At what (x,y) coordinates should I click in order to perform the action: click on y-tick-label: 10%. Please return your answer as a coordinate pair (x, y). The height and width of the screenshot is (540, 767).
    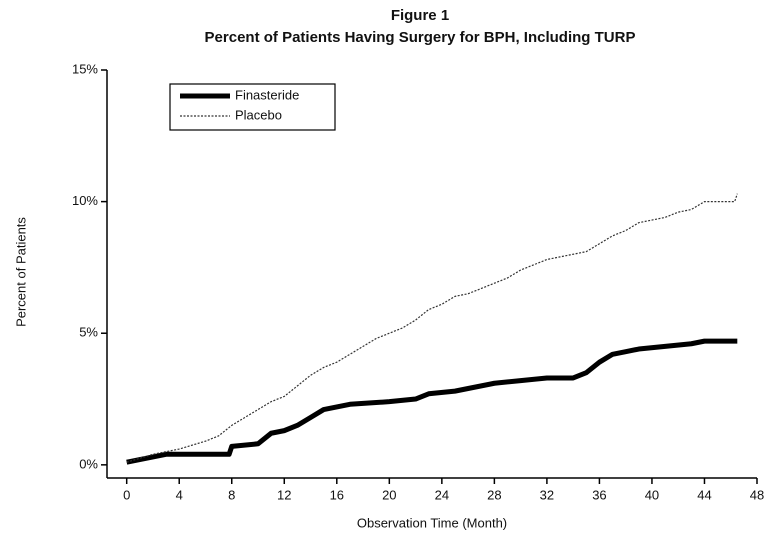
    Looking at the image, I should click on (85, 200).